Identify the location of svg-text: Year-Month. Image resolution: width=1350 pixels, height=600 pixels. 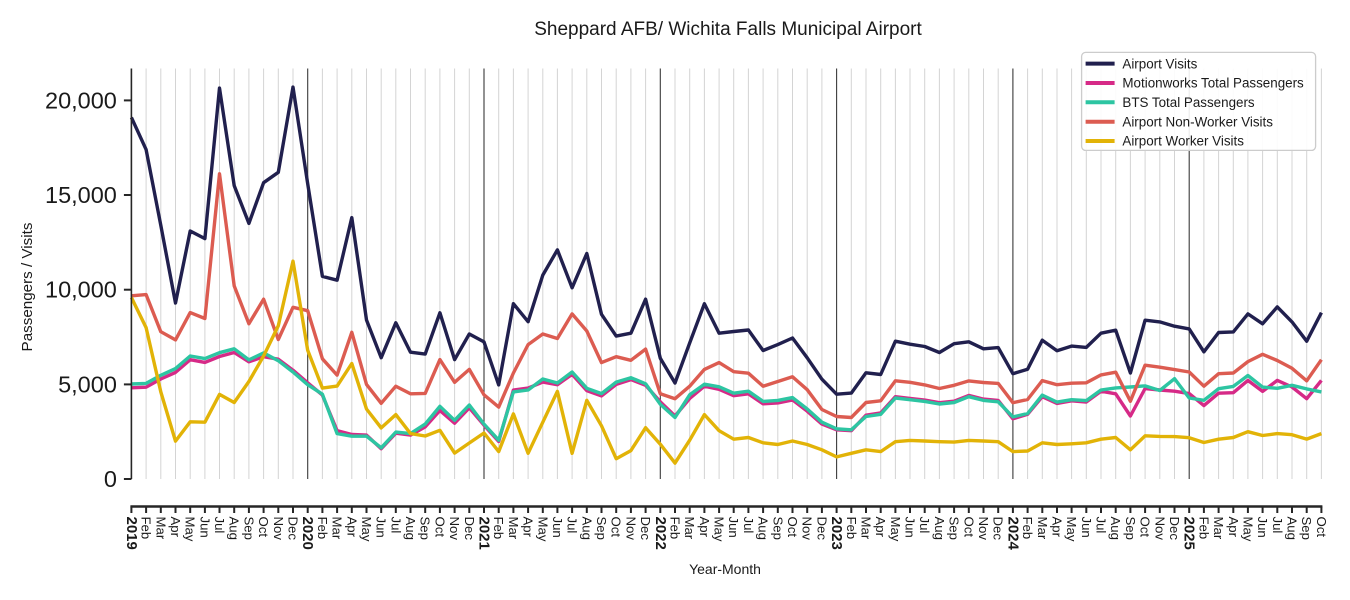
(725, 569).